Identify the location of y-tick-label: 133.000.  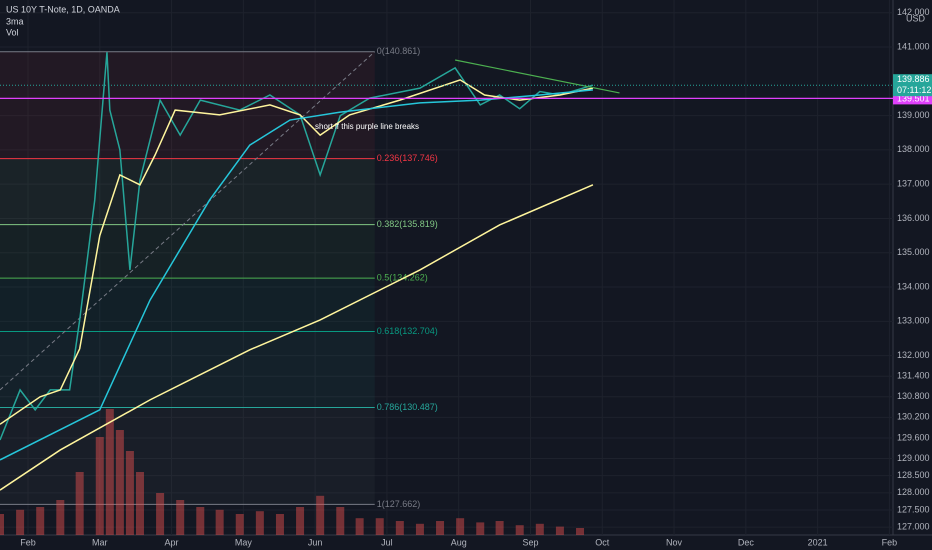
(913, 321).